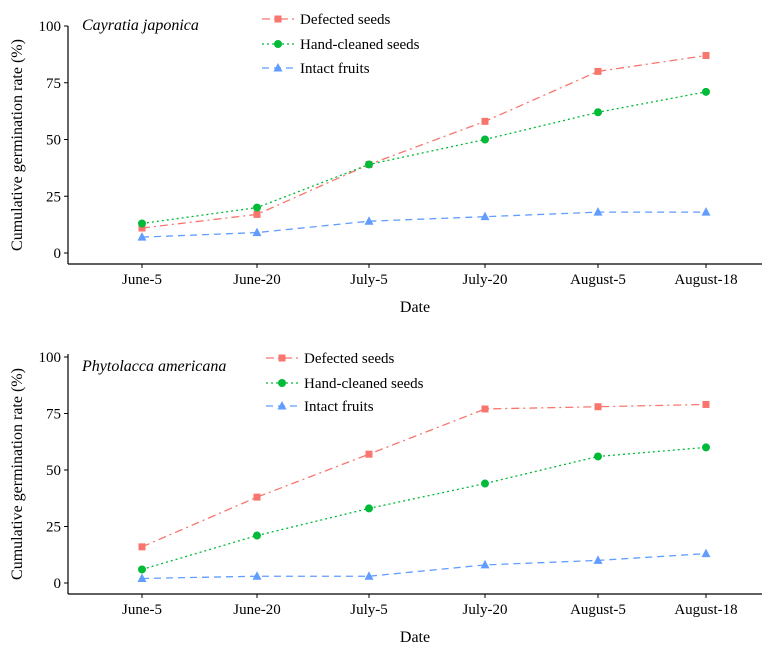  Describe the element at coordinates (153, 366) in the screenshot. I see `panel-title: Phytolacca americana` at that location.